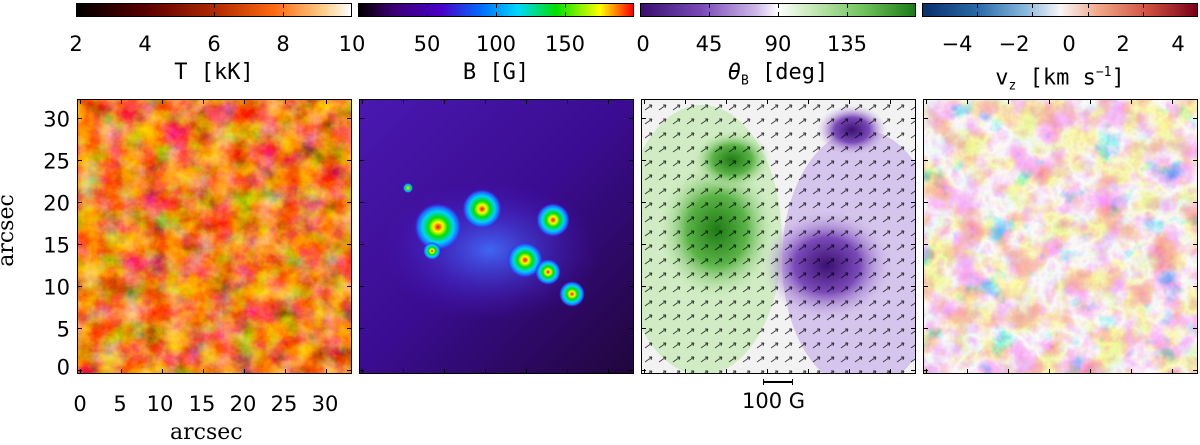 The height and width of the screenshot is (445, 1200). Describe the element at coordinates (202, 404) in the screenshot. I see `x-tick-label: 15` at that location.